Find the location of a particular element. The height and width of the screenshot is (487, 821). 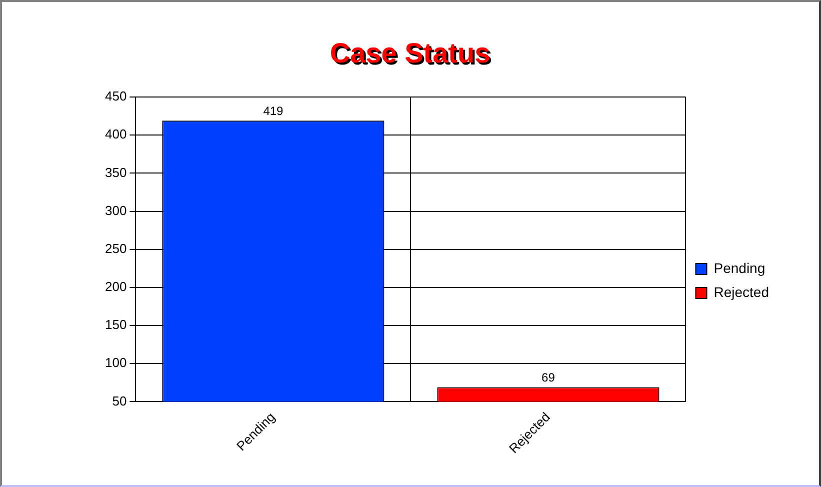

legend-label: Pending is located at coordinates (740, 268).